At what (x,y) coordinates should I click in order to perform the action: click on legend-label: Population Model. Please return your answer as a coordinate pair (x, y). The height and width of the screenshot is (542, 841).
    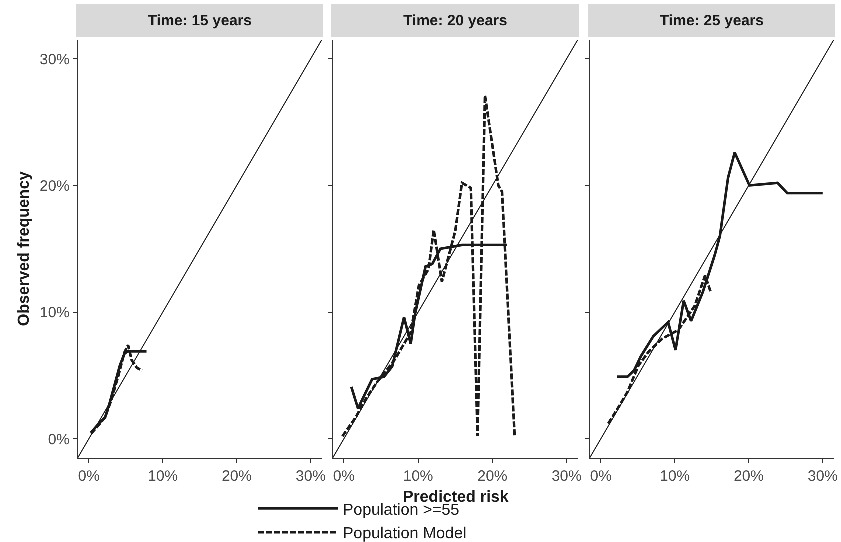
    Looking at the image, I should click on (405, 534).